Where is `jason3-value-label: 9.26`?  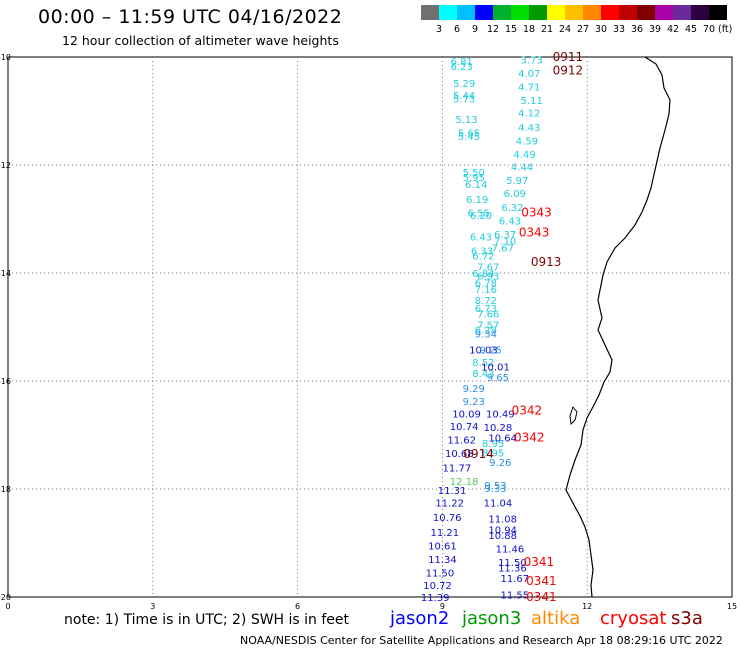 jason3-value-label: 9.26 is located at coordinates (500, 463).